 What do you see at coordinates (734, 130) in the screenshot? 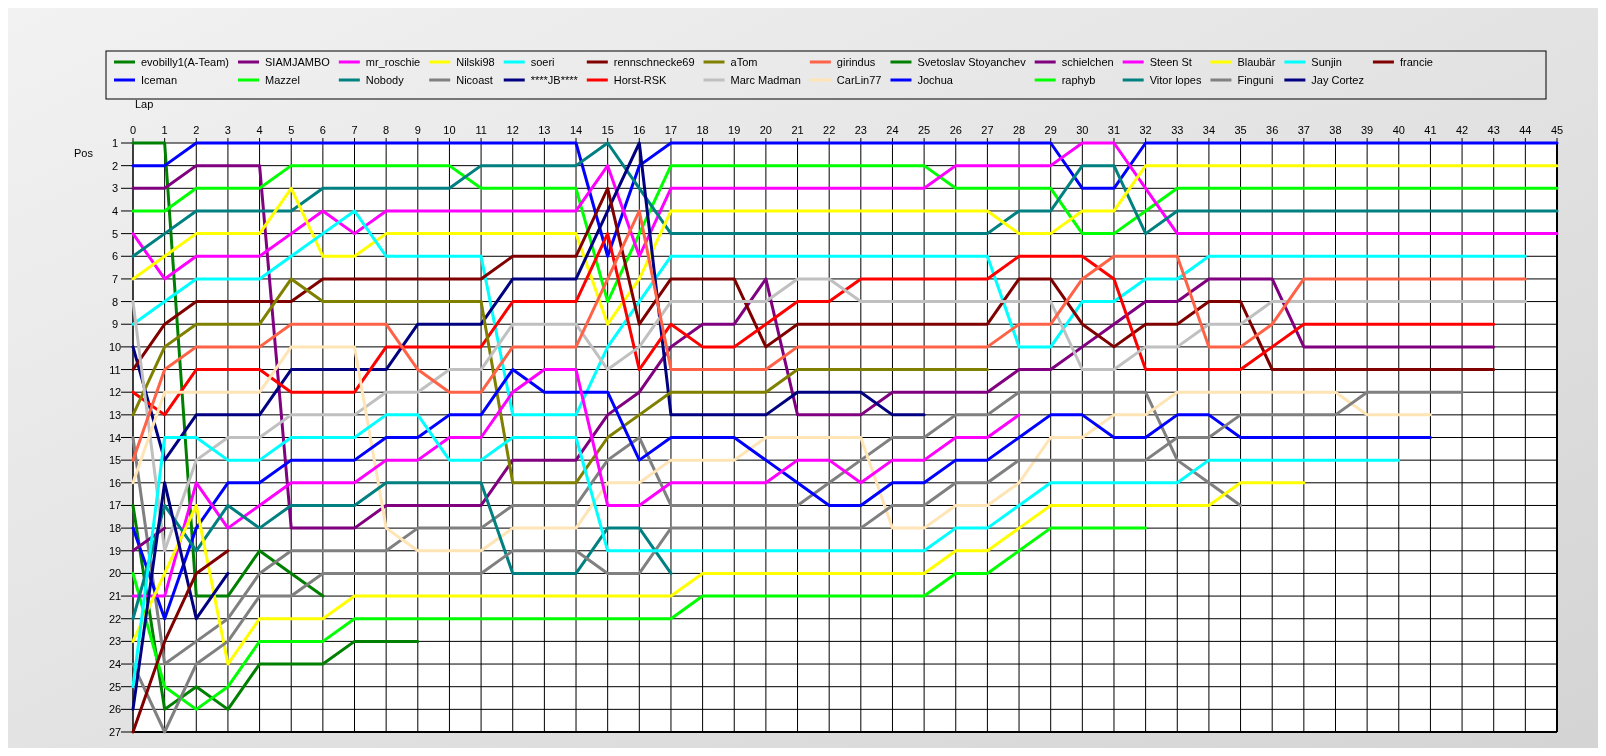
I see `x-tick-label: 19` at bounding box center [734, 130].